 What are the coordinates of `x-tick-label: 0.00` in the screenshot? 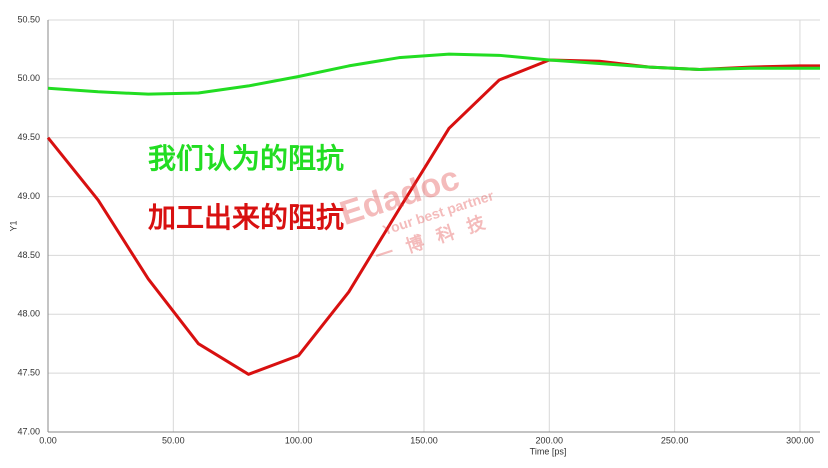 It's located at (48, 440).